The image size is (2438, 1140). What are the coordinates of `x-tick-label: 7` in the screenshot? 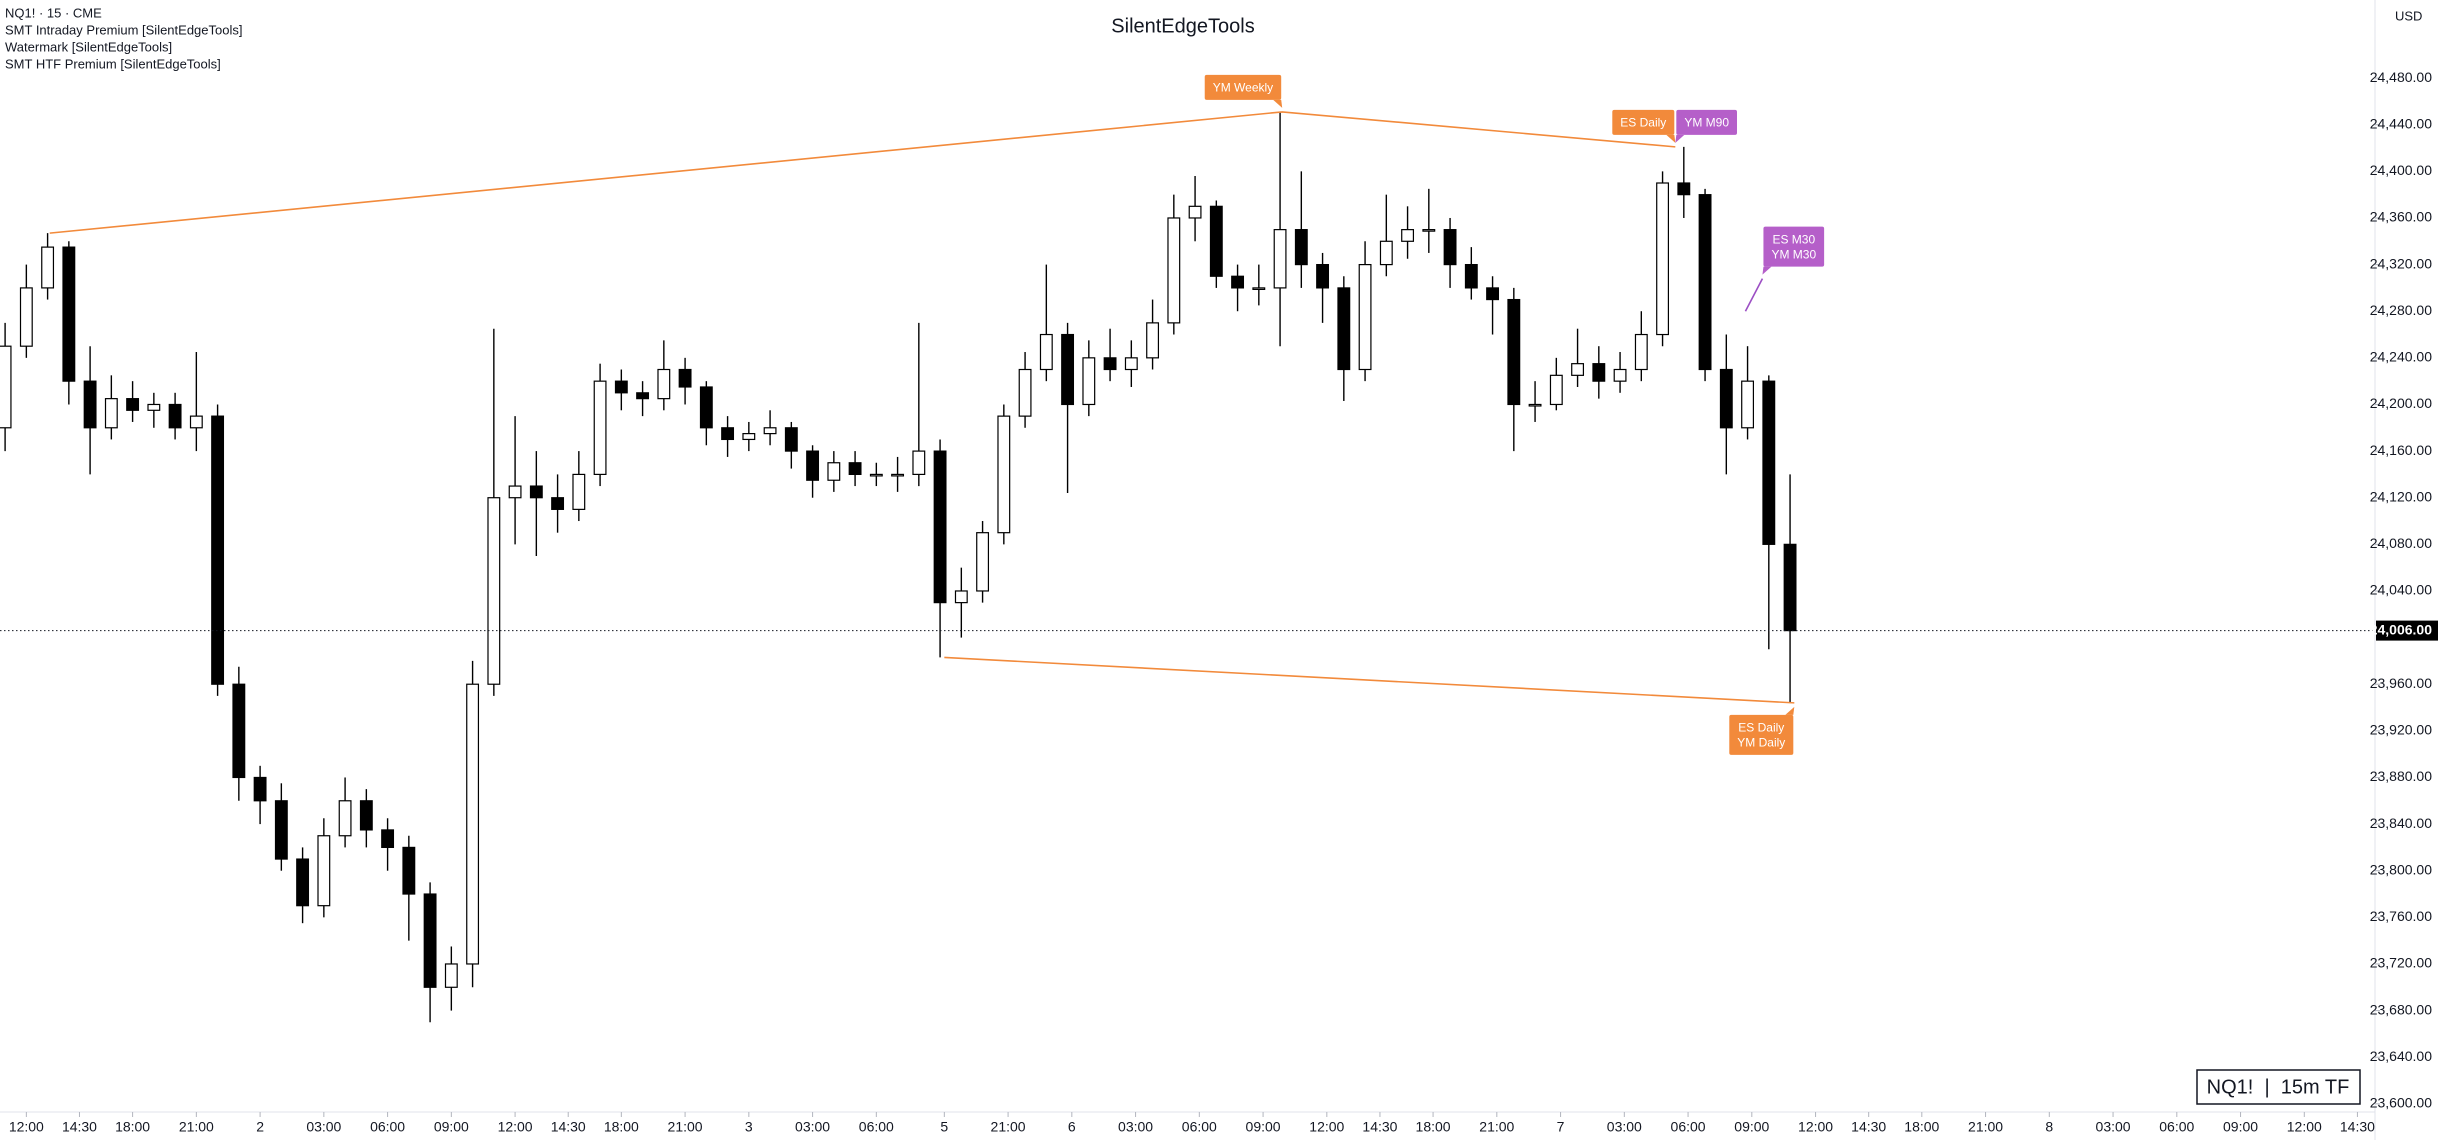 It's located at (1561, 1127).